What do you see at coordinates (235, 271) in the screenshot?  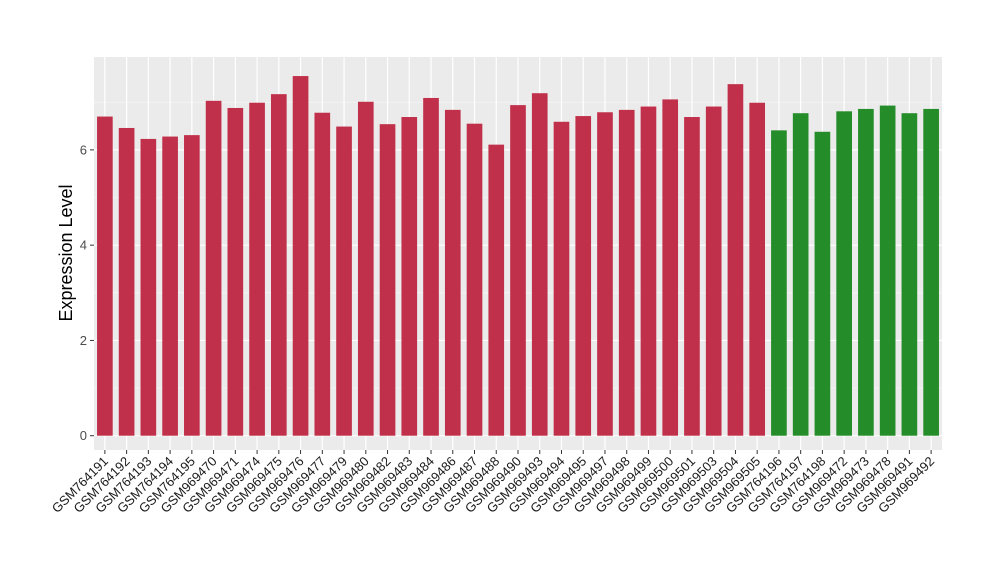 I see `bar-GSM969471` at bounding box center [235, 271].